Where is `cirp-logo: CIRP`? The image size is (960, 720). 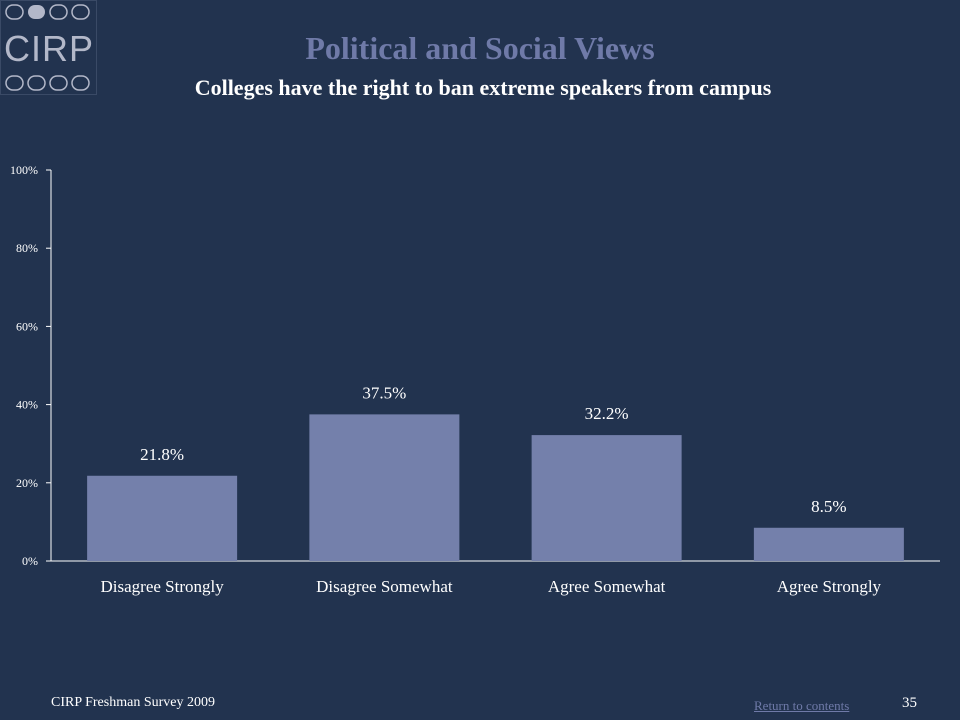 cirp-logo: CIRP is located at coordinates (49, 48).